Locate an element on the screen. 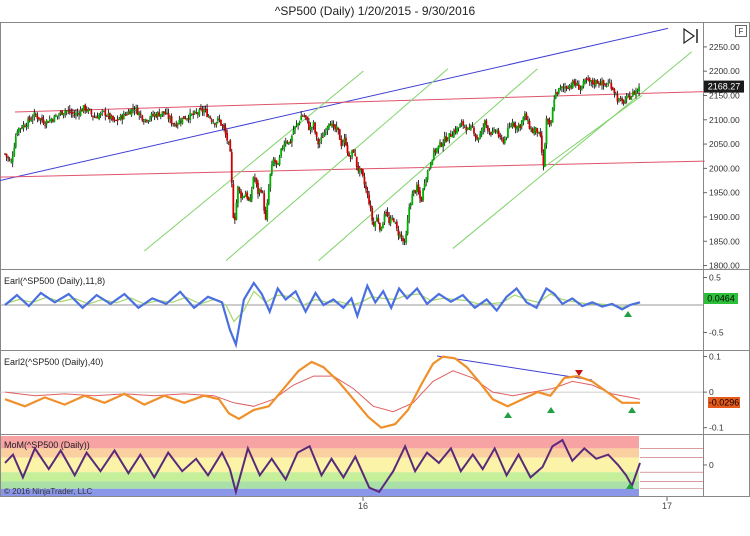 Image resolution: width=750 pixels, height=536 pixels. panel-toggle-button is located at coordinates (741, 31).